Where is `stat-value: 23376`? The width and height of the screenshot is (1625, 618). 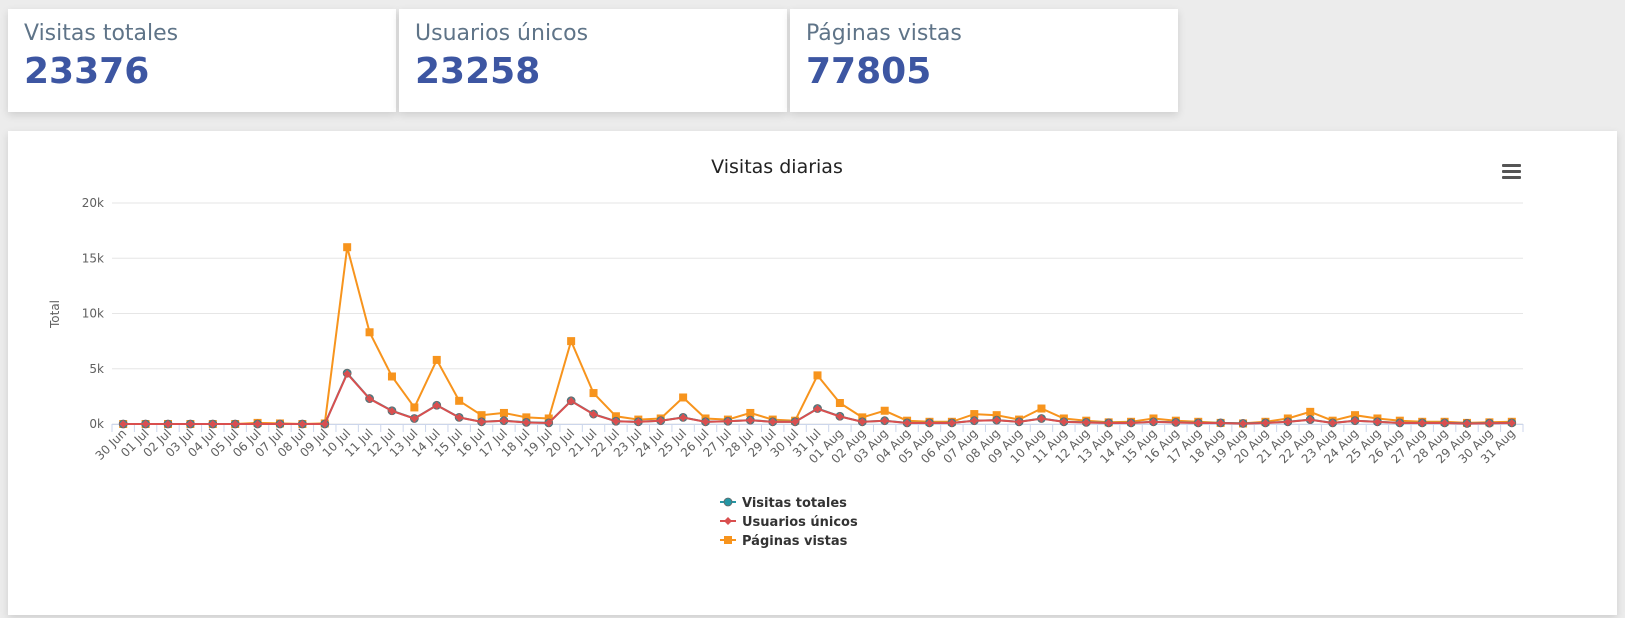 stat-value: 23376 is located at coordinates (87, 72).